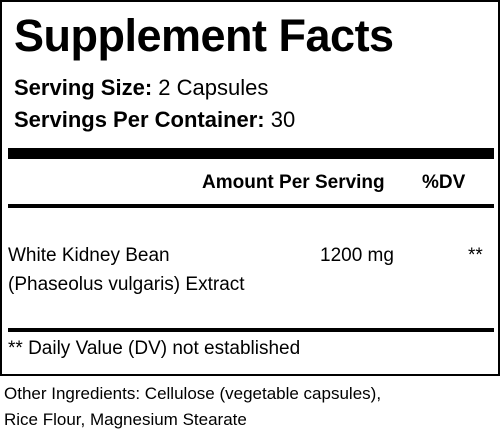  What do you see at coordinates (126, 284) in the screenshot?
I see `ingredient-name-line-2: (Phaseolus vulgaris) Extract` at bounding box center [126, 284].